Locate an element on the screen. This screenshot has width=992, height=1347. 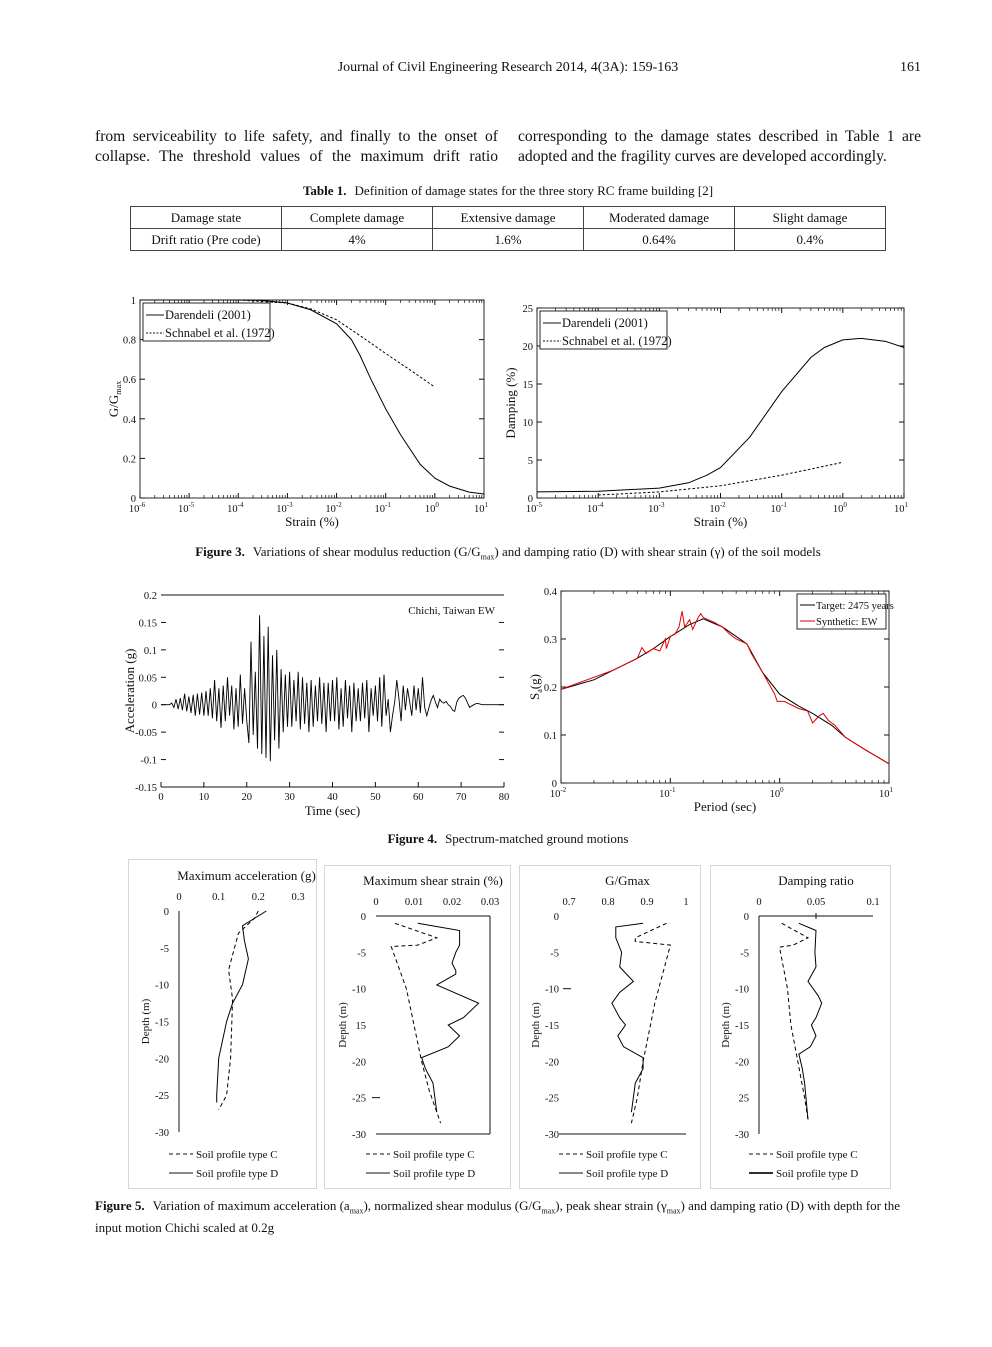
y-tick-label: 0.15 is located at coordinates (148, 623).